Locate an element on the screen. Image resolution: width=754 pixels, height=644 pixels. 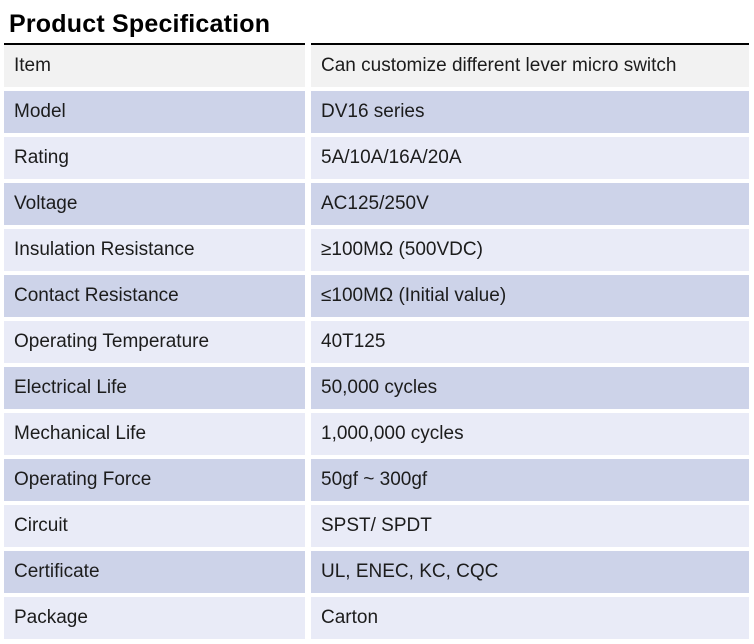
spec-value: SPST/ SPDT is located at coordinates (530, 526).